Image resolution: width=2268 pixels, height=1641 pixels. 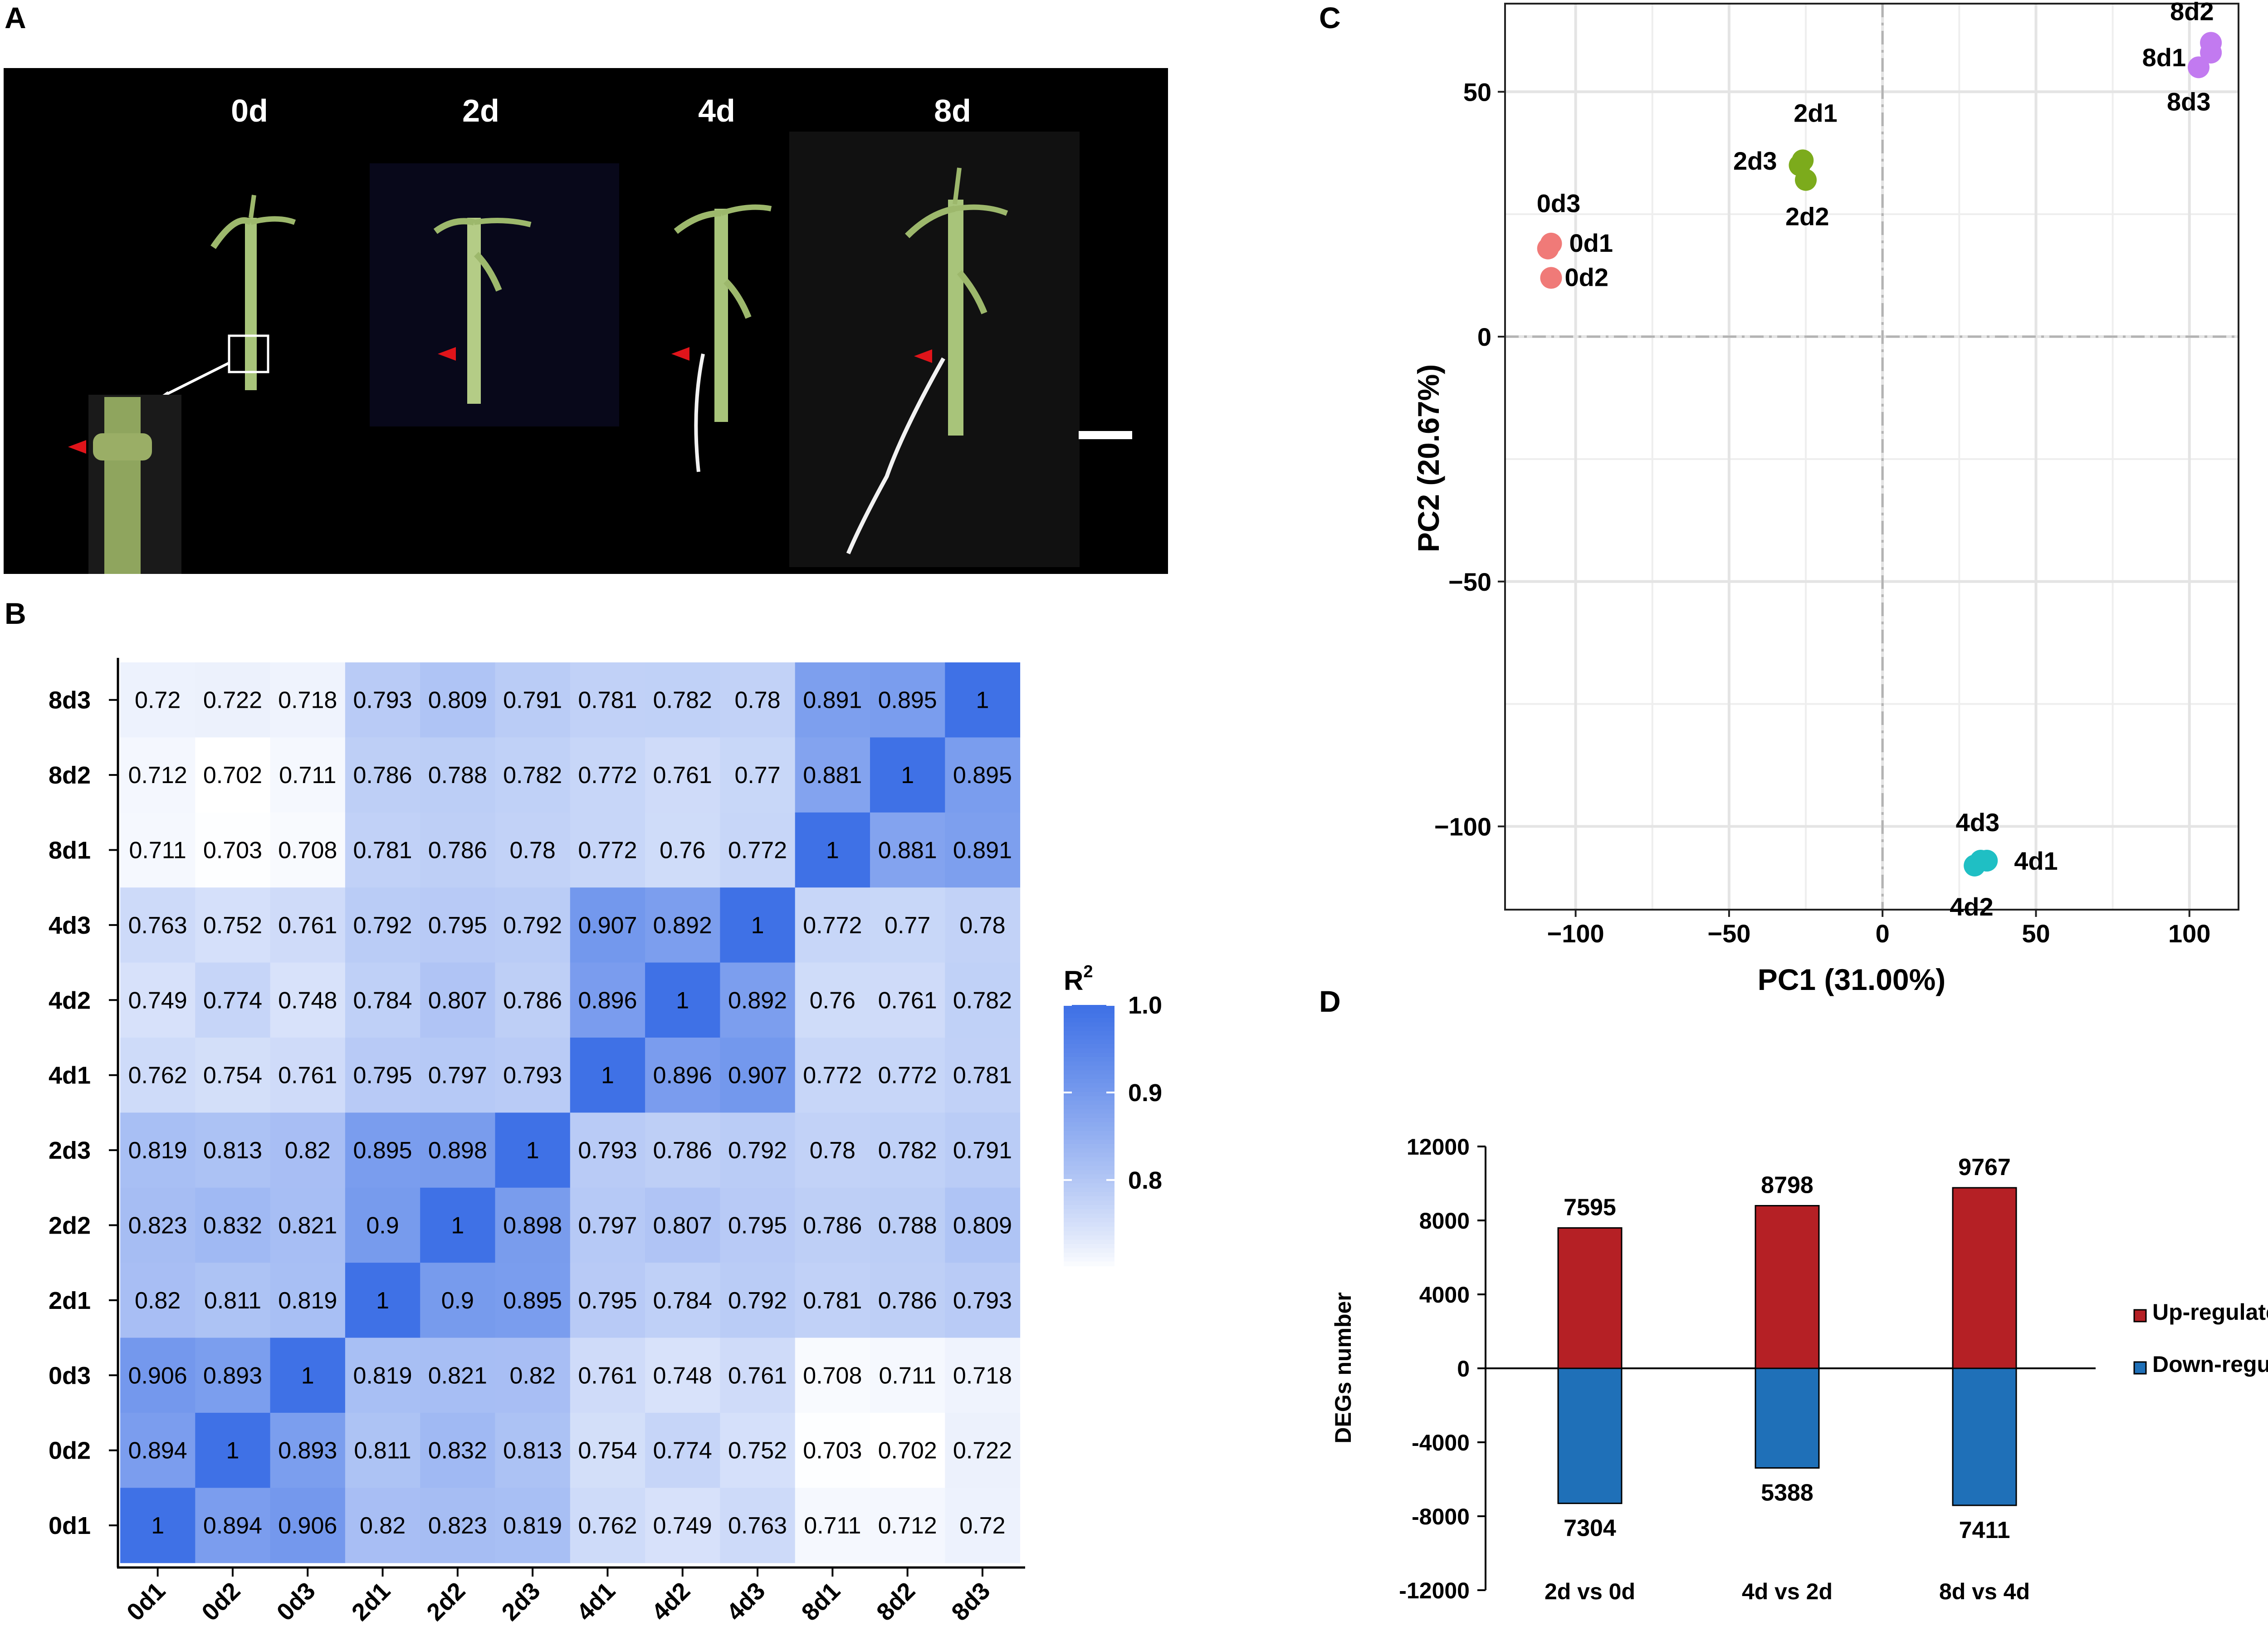 I want to click on seedling-4d, so click(x=722, y=338).